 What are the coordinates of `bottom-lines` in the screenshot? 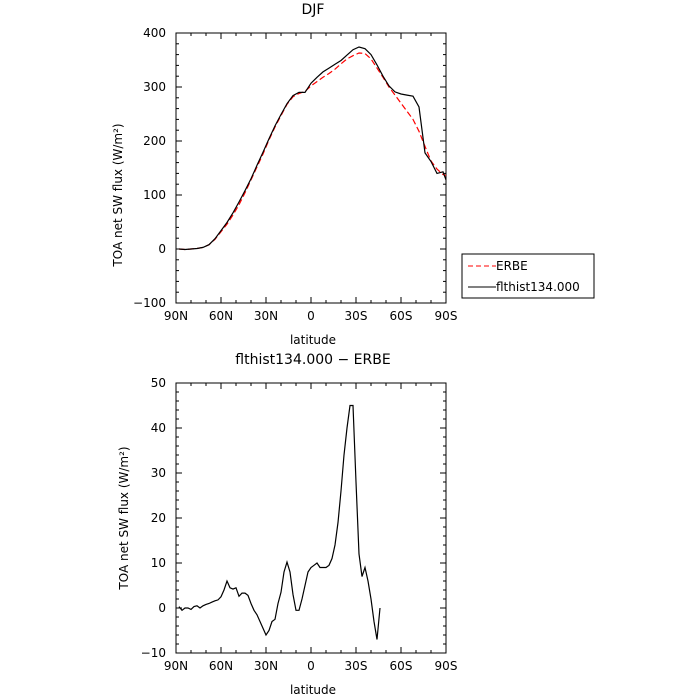 It's located at (279, 522).